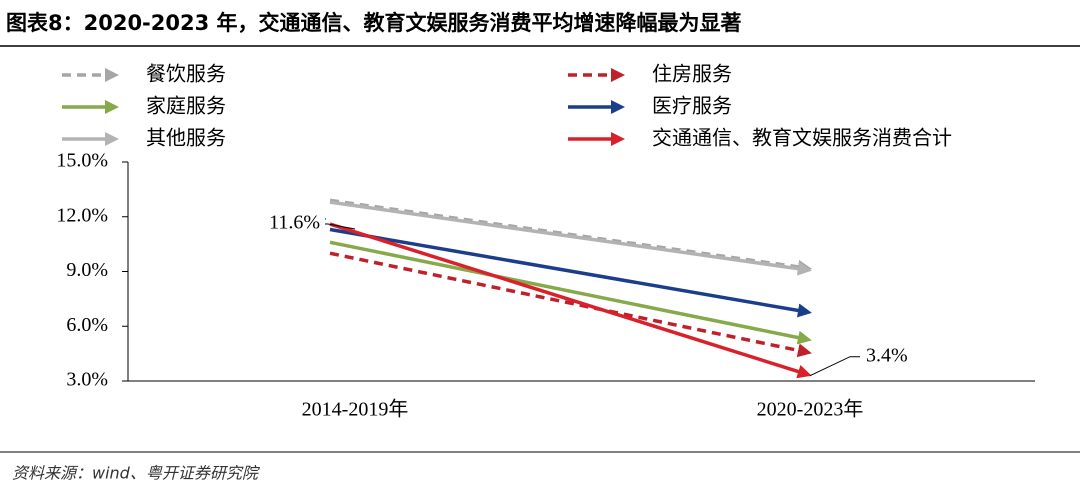  Describe the element at coordinates (802, 138) in the screenshot. I see `legend-label: 交通通信、教育文娱服务消费合计` at that location.